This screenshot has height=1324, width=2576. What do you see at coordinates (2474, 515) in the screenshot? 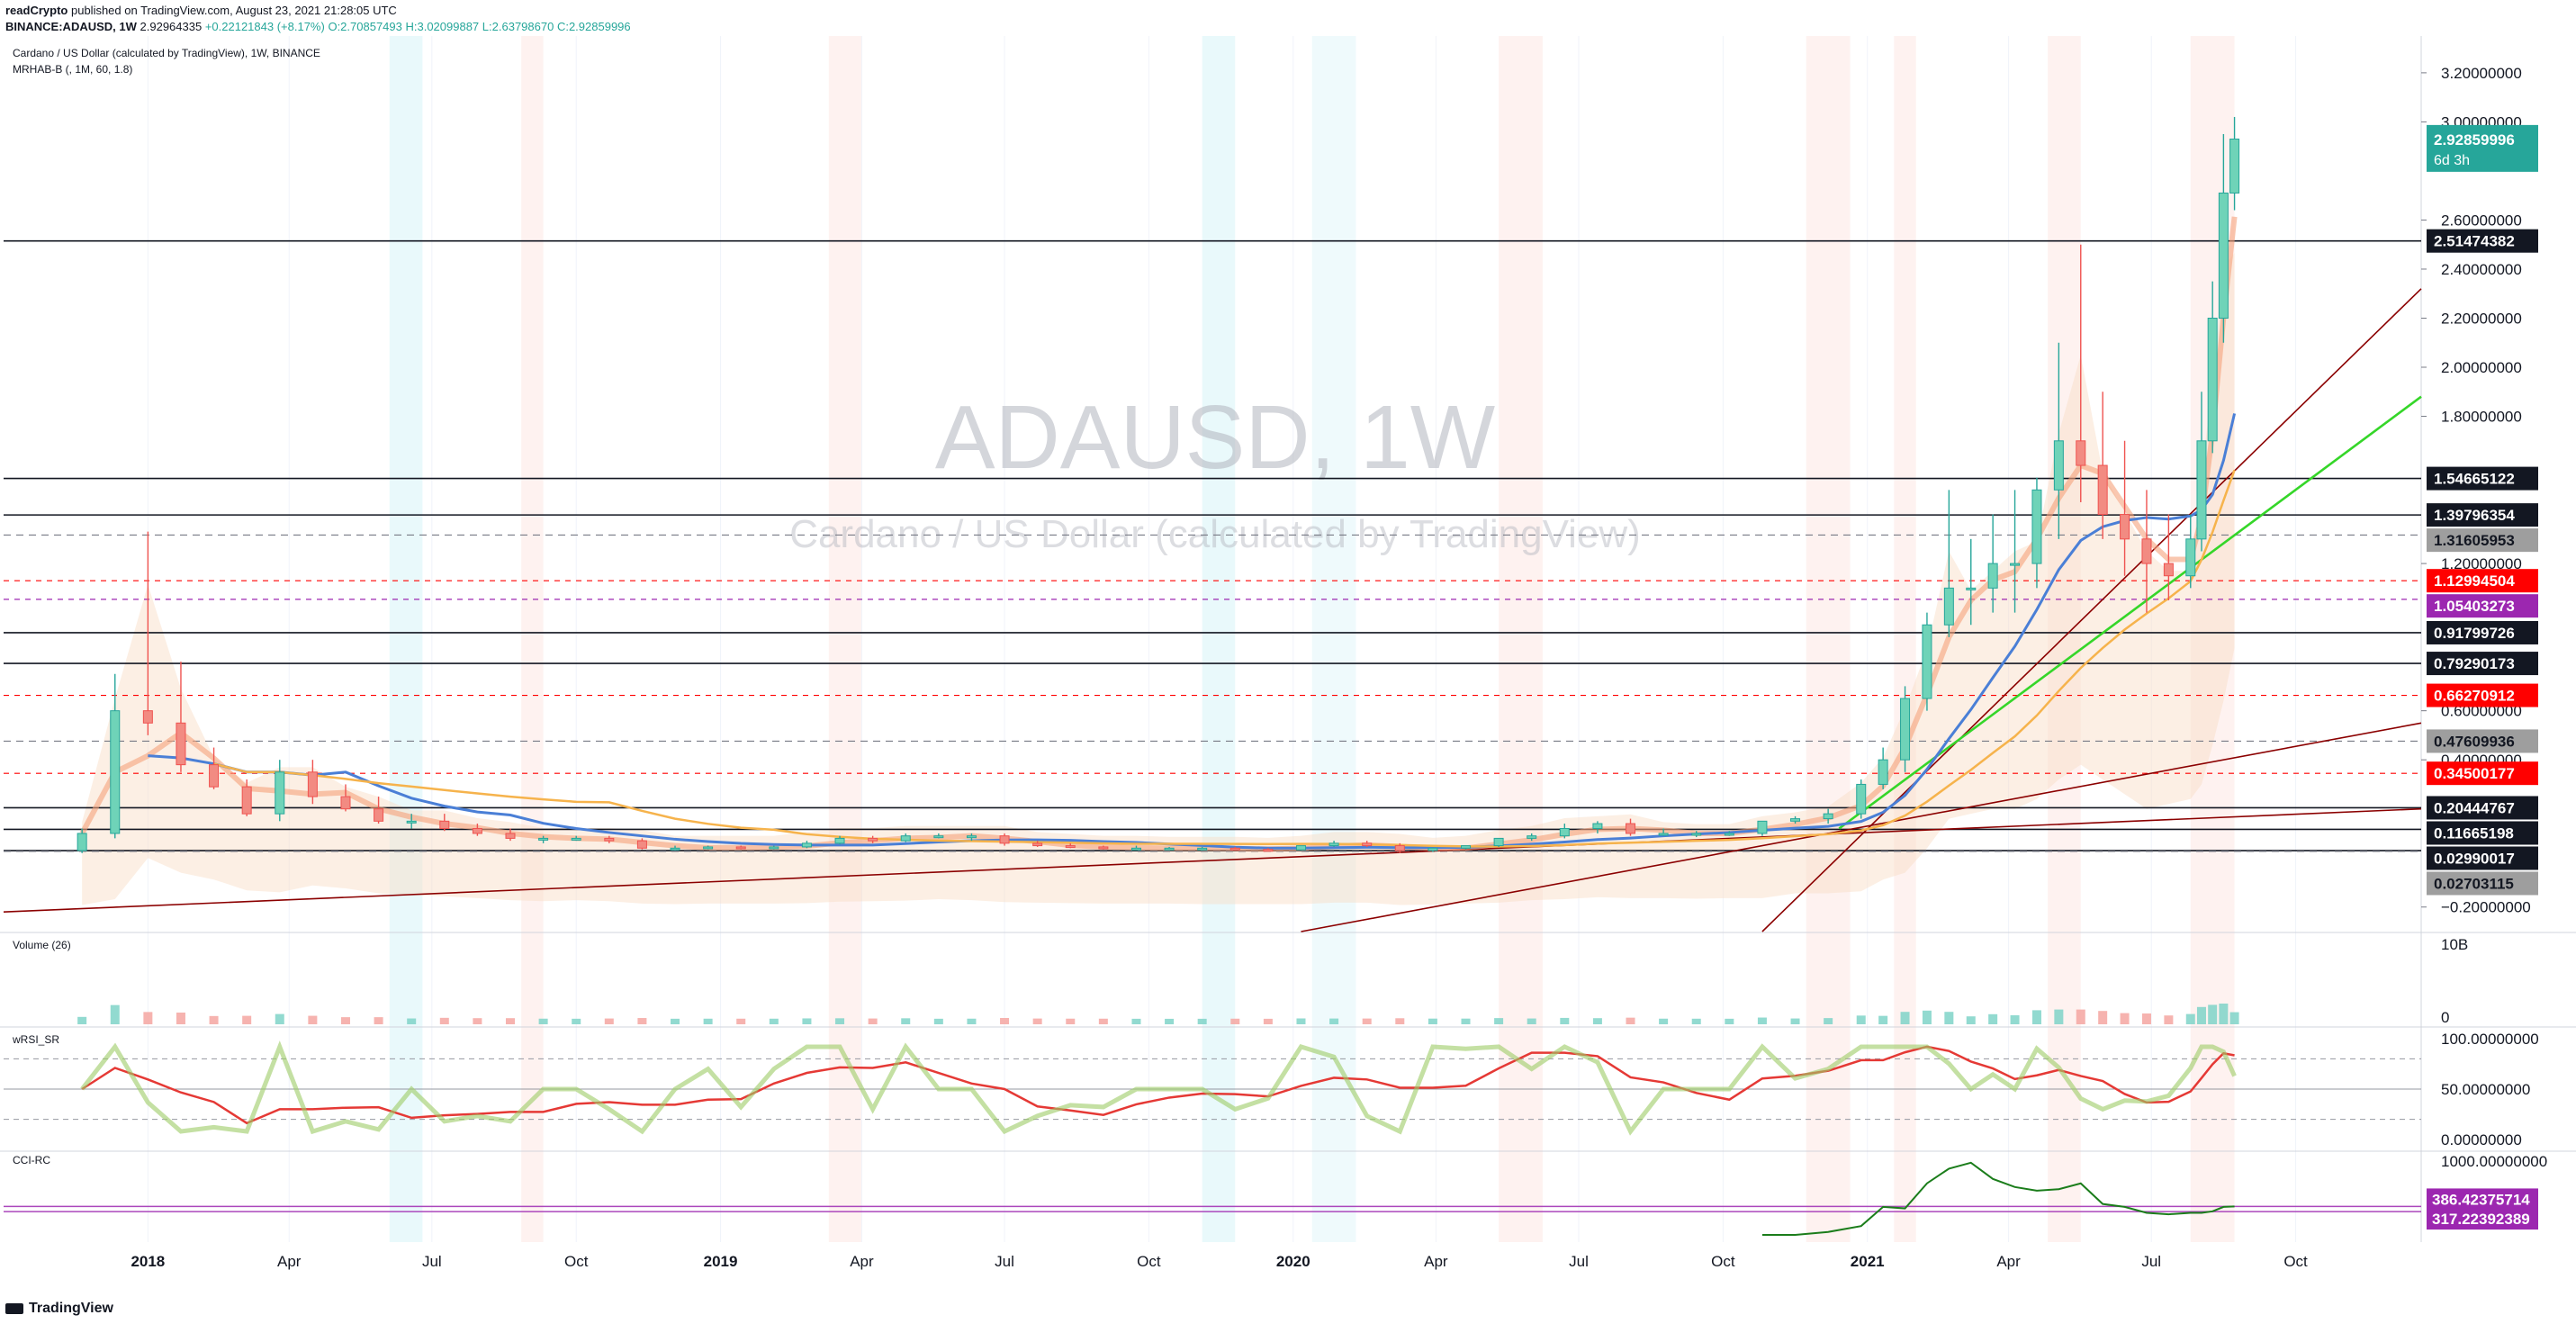
I see `price-level-label: 1.39796354` at bounding box center [2474, 515].